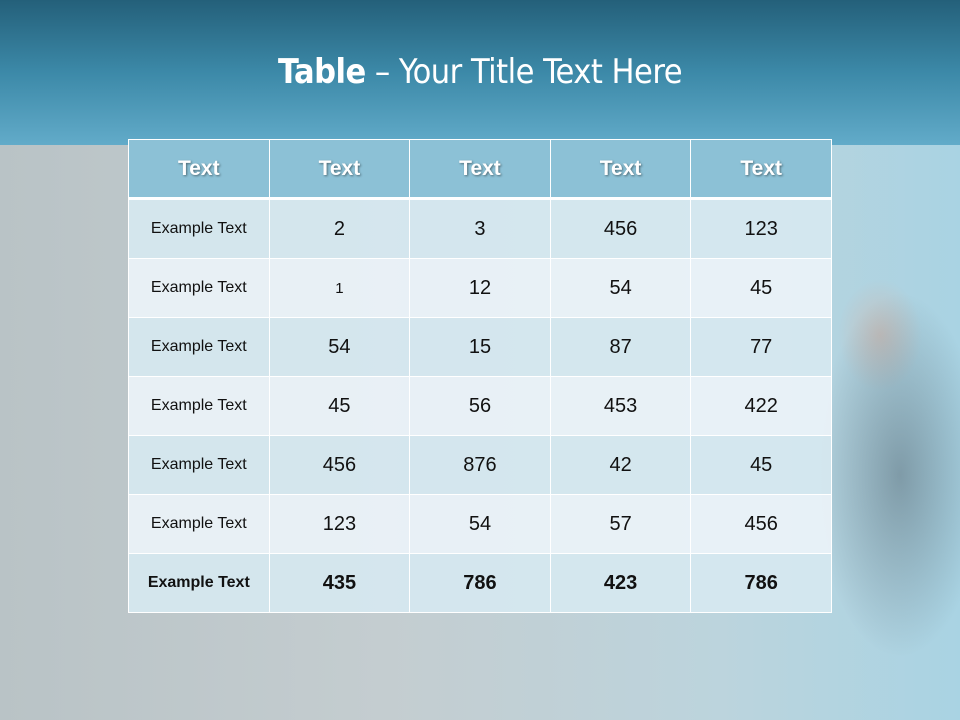  I want to click on header-row: Text Text Text Text Text, so click(480, 169).